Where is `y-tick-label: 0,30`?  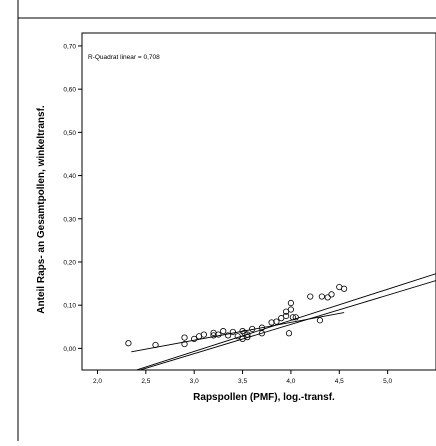 y-tick-label: 0,30 is located at coordinates (69, 219).